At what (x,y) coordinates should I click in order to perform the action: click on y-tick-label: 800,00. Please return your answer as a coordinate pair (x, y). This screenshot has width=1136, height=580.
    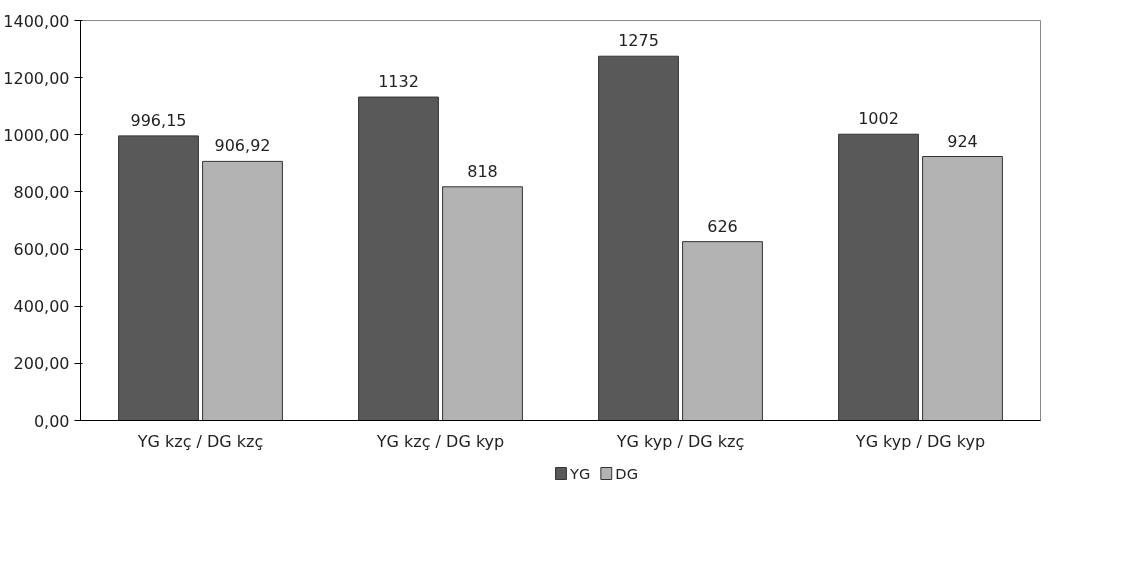
    Looking at the image, I should click on (41, 192).